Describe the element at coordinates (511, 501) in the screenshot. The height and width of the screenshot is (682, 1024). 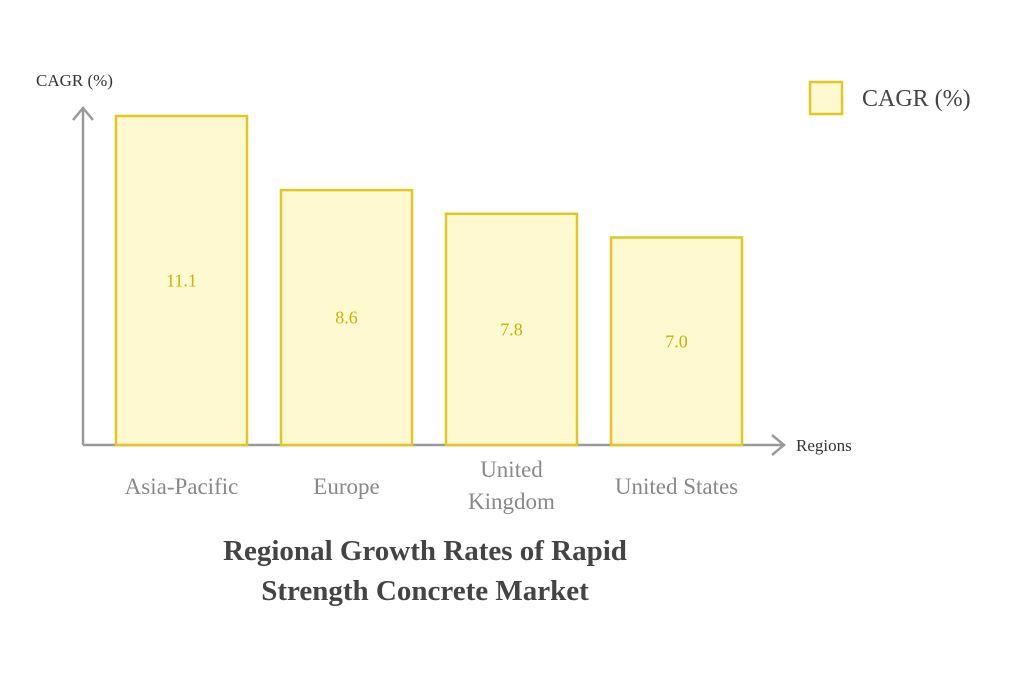
I see `category-label-2-line-1: Kingdom` at that location.